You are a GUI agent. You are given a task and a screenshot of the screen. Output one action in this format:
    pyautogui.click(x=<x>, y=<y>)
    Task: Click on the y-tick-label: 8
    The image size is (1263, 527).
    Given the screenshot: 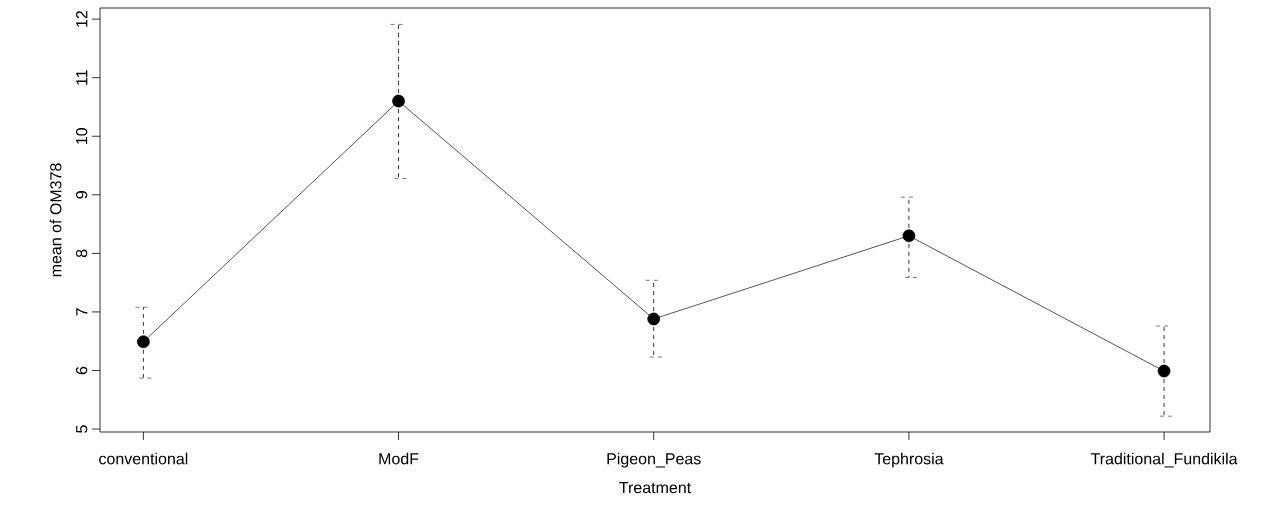 What is the action you would take?
    pyautogui.click(x=81, y=253)
    